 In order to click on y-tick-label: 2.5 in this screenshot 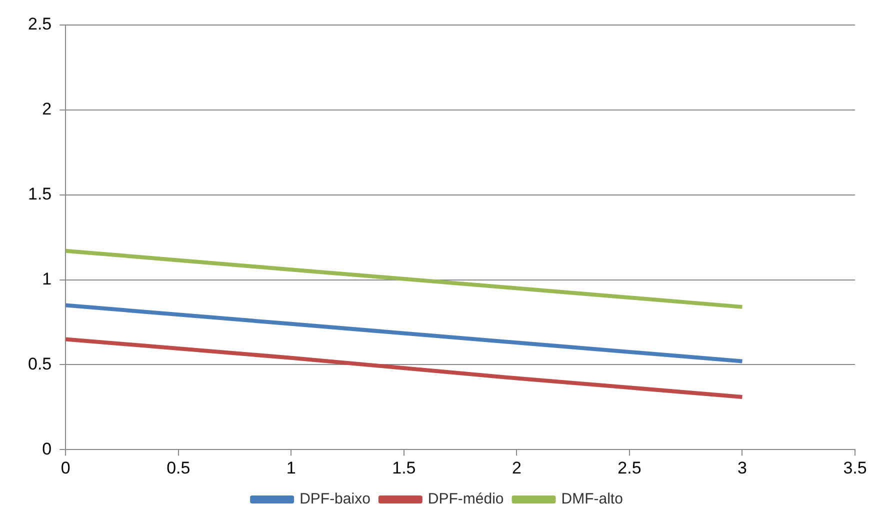, I will do `click(40, 24)`.